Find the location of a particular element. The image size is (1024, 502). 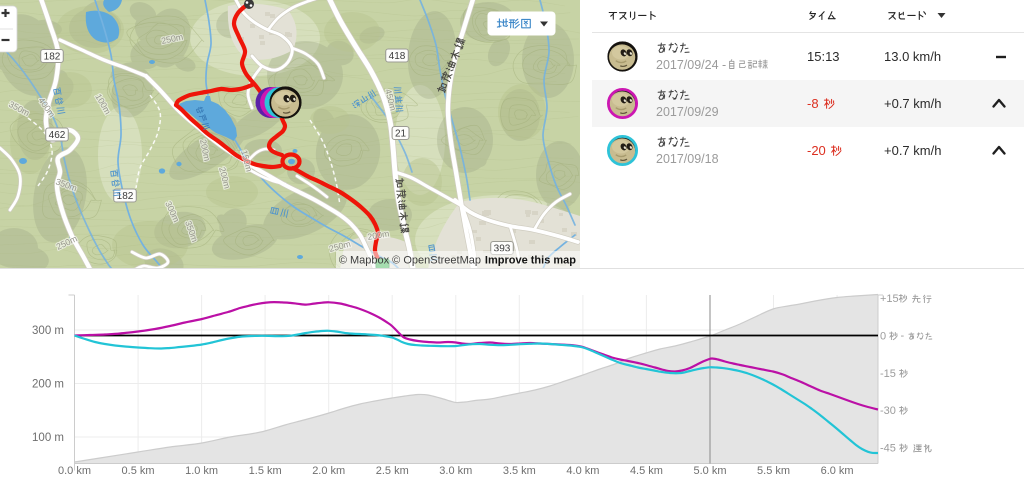

svg-text: 5.0 km is located at coordinates (709, 471).